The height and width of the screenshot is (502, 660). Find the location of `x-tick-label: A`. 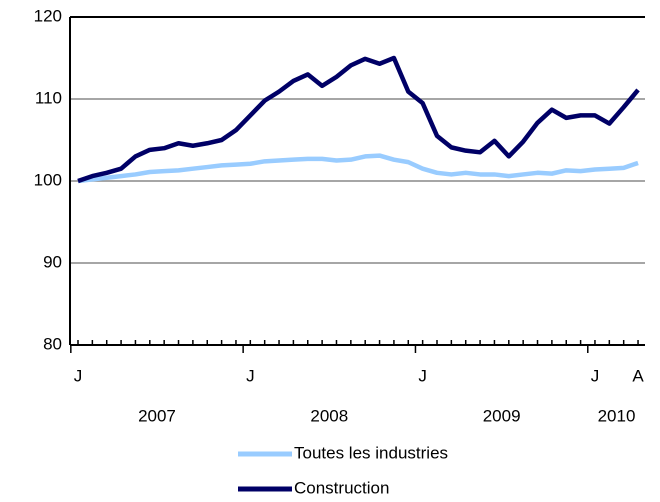

x-tick-label: A is located at coordinates (638, 375).